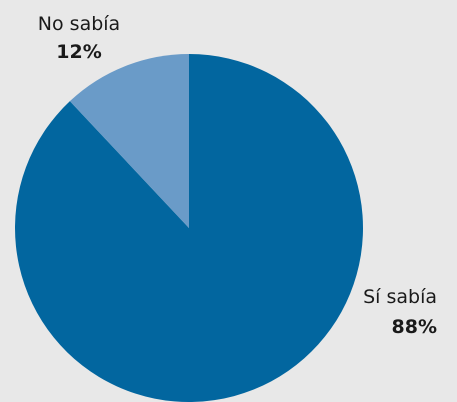 This screenshot has width=457, height=402. What do you see at coordinates (414, 327) in the screenshot?
I see `slice-value-si-sabia: 88%` at bounding box center [414, 327].